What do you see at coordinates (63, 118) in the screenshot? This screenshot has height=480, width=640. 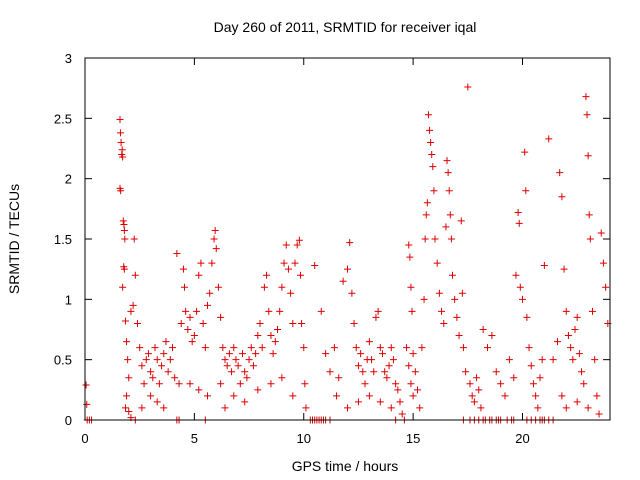 I see `y-tick-label: 2.5` at bounding box center [63, 118].